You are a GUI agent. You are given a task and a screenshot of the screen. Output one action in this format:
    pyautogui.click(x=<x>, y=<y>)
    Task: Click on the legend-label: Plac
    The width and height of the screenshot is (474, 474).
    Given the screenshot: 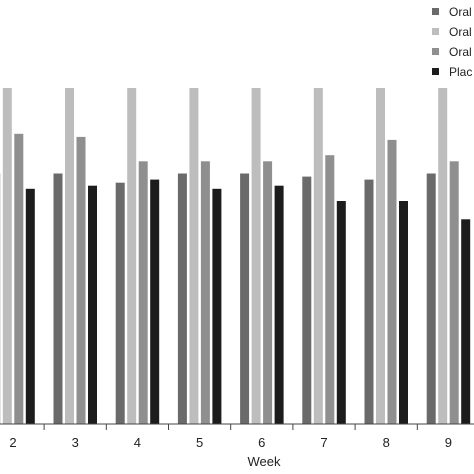 What is the action you would take?
    pyautogui.click(x=460, y=72)
    